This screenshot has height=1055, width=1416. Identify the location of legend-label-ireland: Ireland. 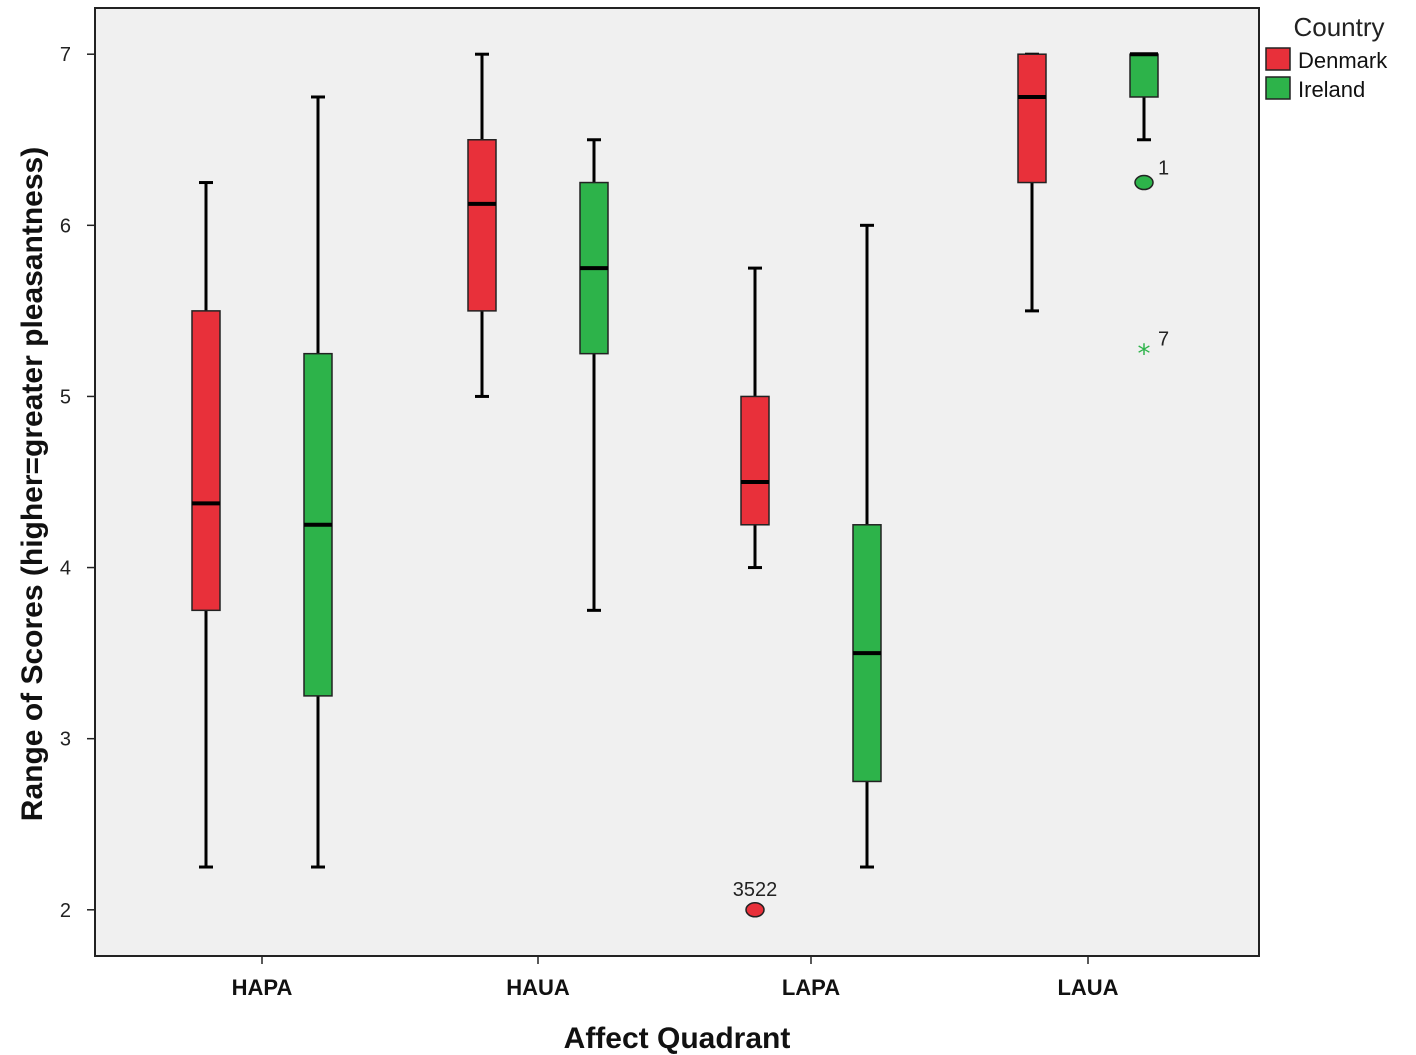
(1331, 89).